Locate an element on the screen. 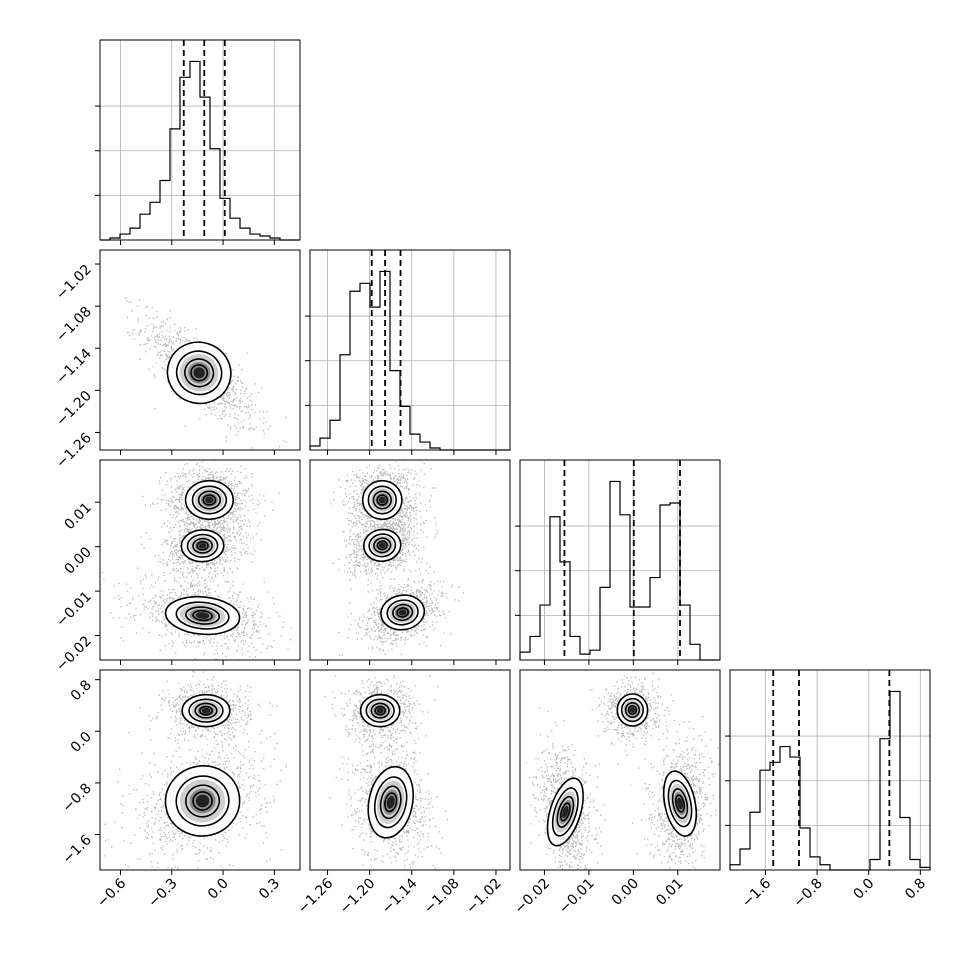 The image size is (970, 970). y-tick-label: −1.08 is located at coordinates (74, 325).